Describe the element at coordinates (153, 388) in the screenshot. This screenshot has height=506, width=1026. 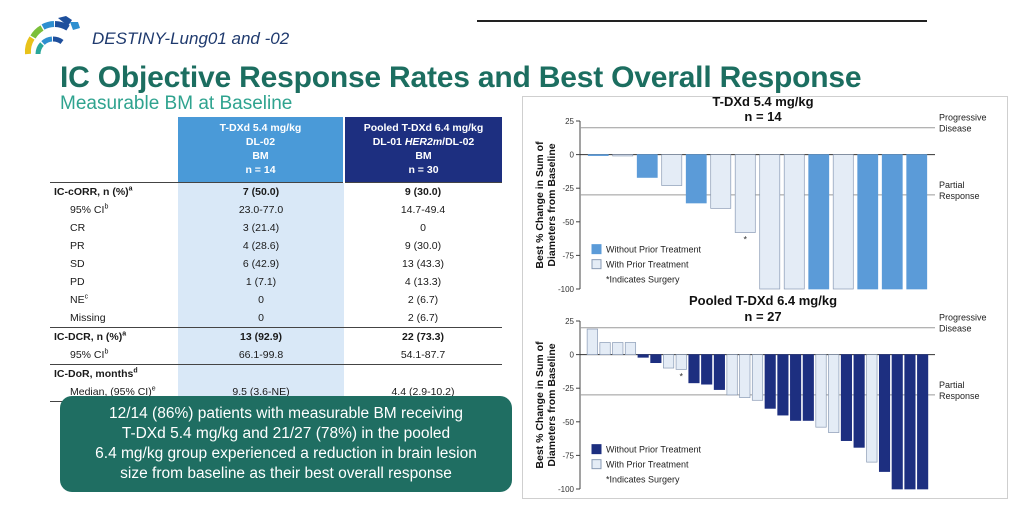
I see `footnote-marker: e` at that location.